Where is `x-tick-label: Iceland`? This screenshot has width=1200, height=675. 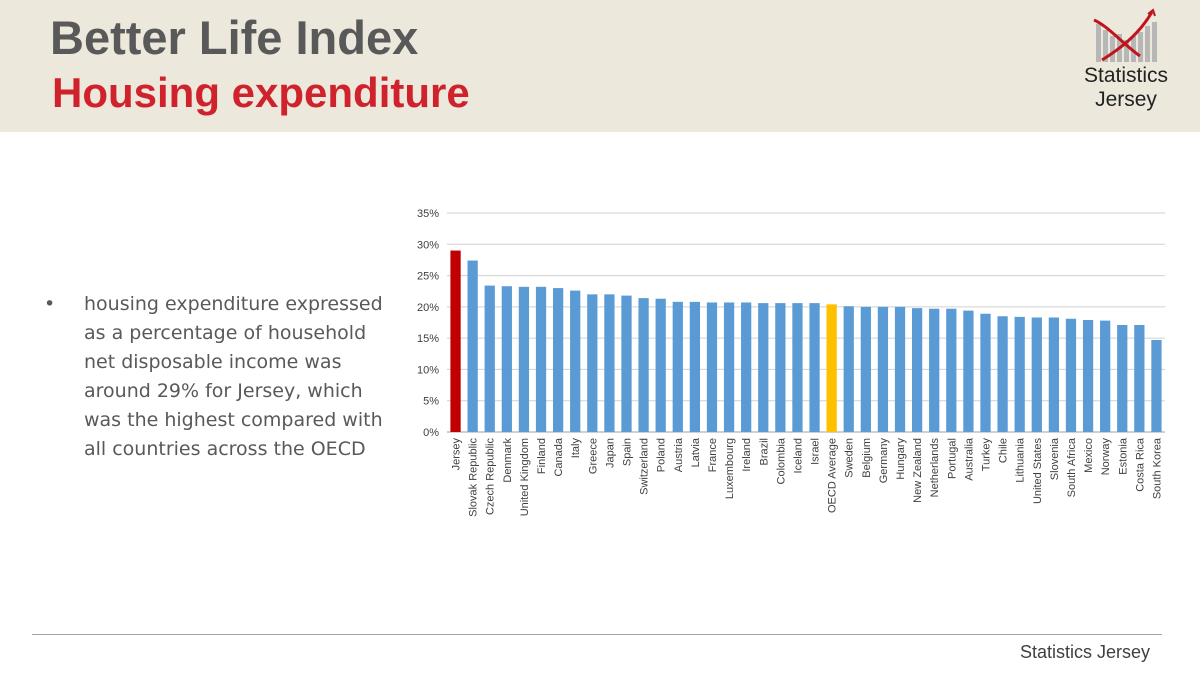
x-tick-label: Iceland is located at coordinates (798, 455).